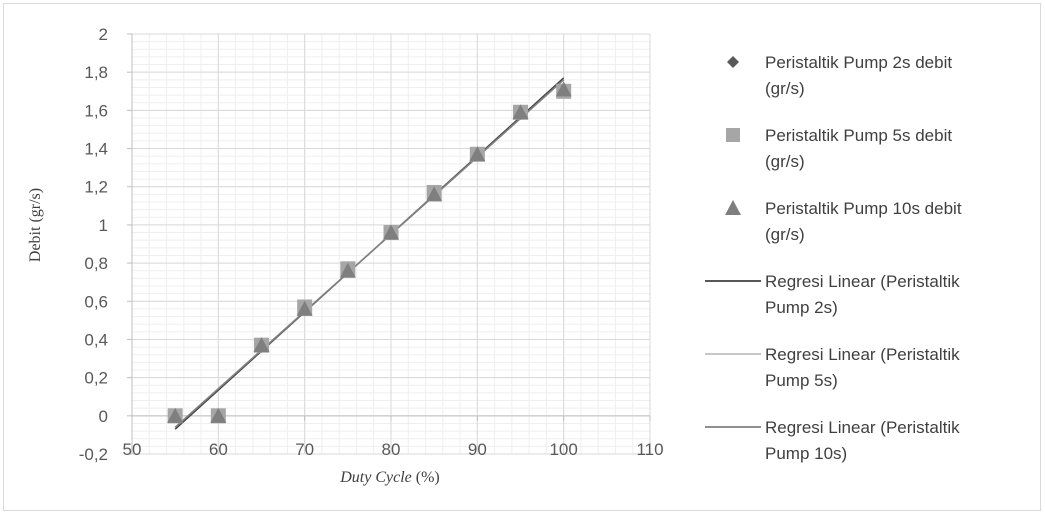 This screenshot has height=520, width=1045. I want to click on legend-entry: Peristaltik Pump 5s debit (gr/s), so click(839, 148).